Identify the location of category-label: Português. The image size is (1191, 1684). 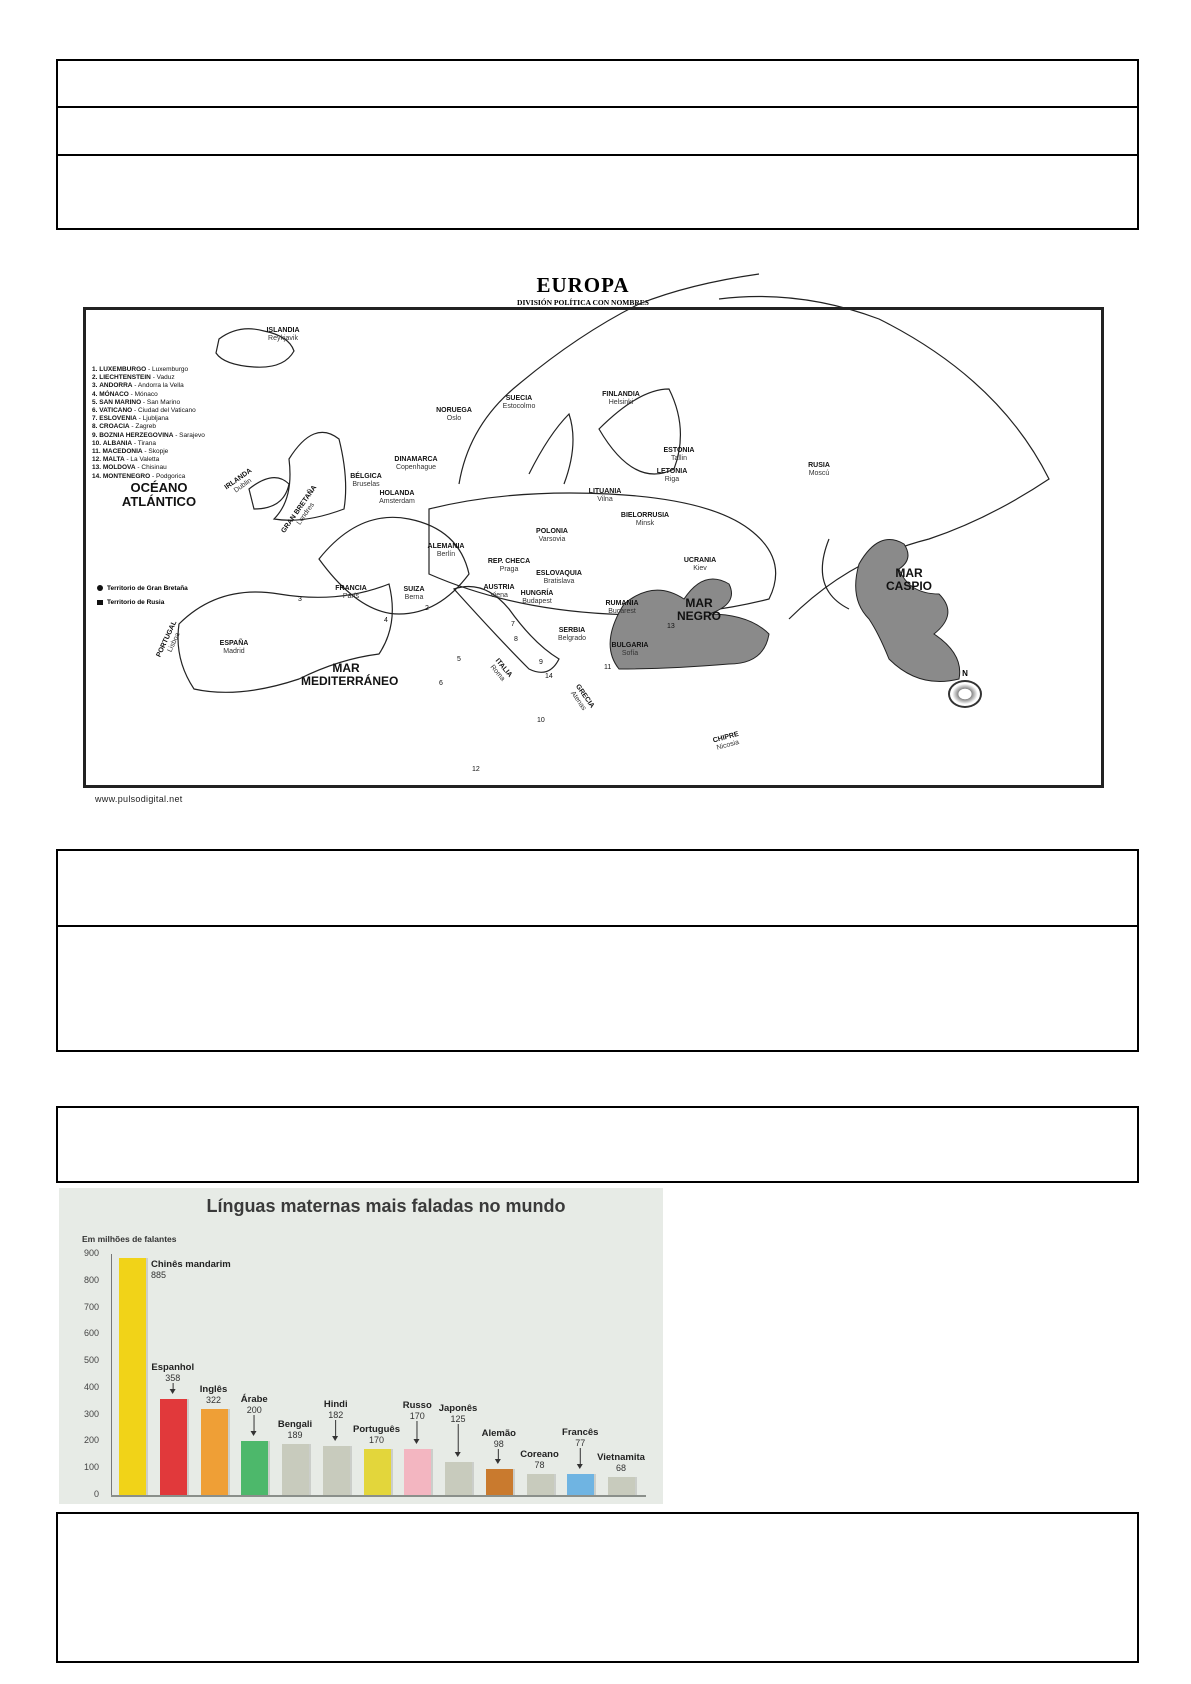
(376, 1430).